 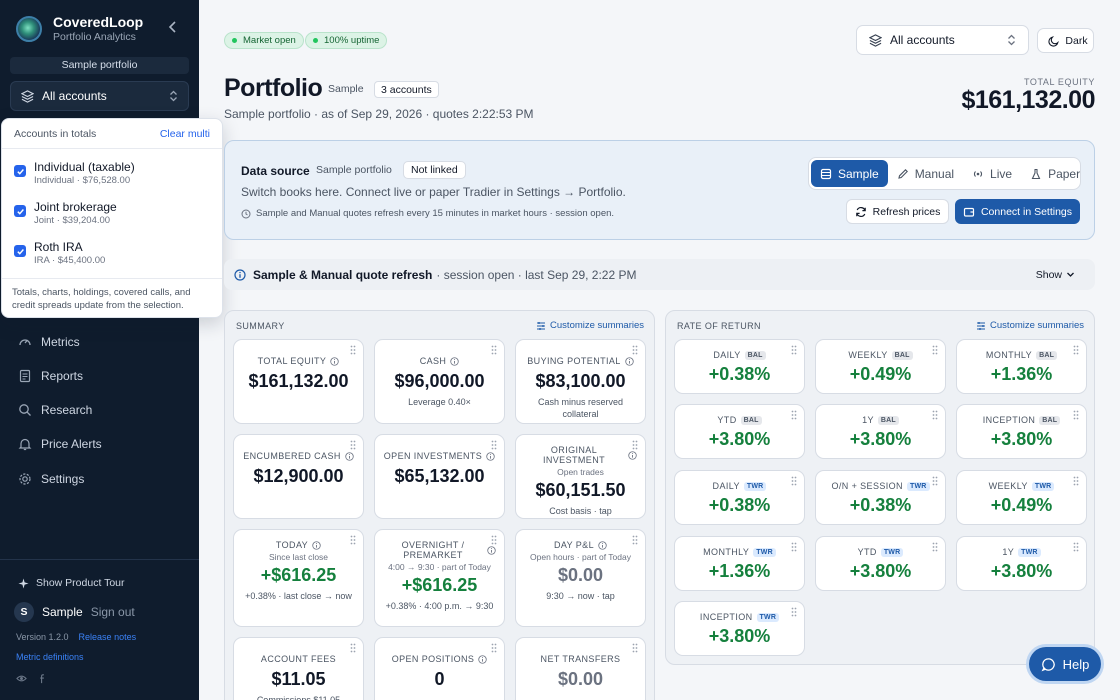 What do you see at coordinates (1021, 571) in the screenshot?
I see `return-card-value: +3.80%` at bounding box center [1021, 571].